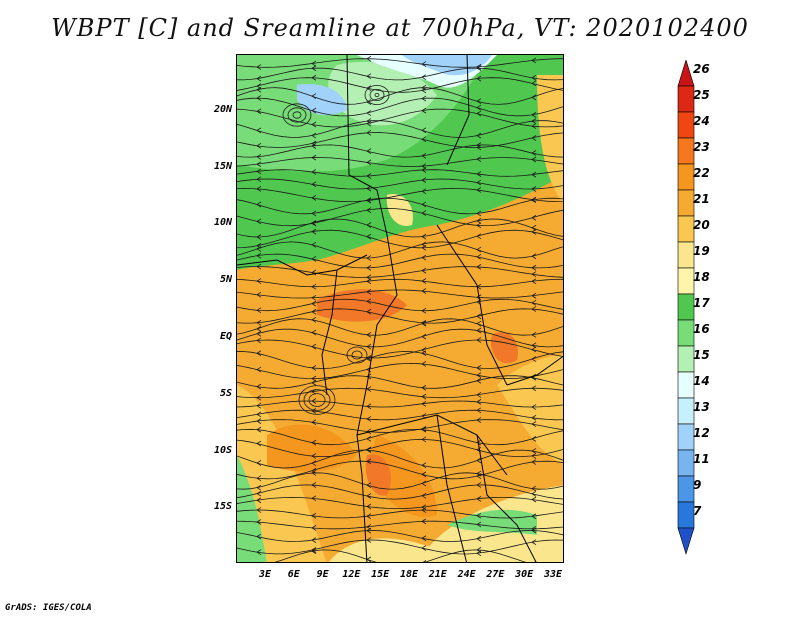 This screenshot has height=618, width=800. I want to click on lon-label: 3E, so click(265, 574).